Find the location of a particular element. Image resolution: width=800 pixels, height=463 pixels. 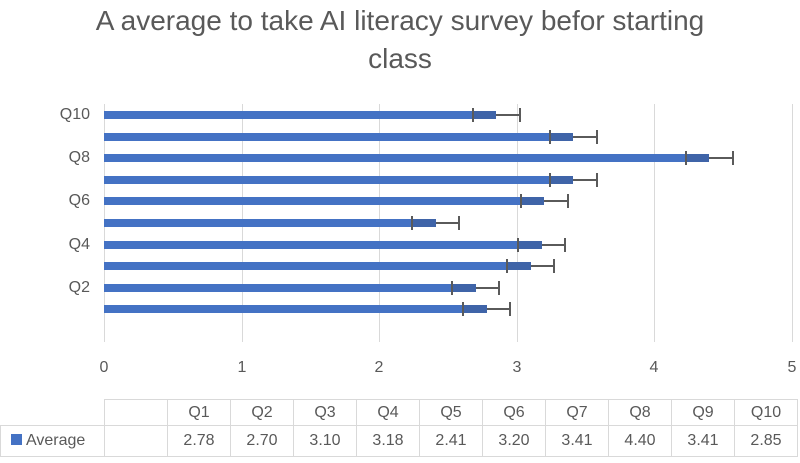

bar-q7 is located at coordinates (339, 179).